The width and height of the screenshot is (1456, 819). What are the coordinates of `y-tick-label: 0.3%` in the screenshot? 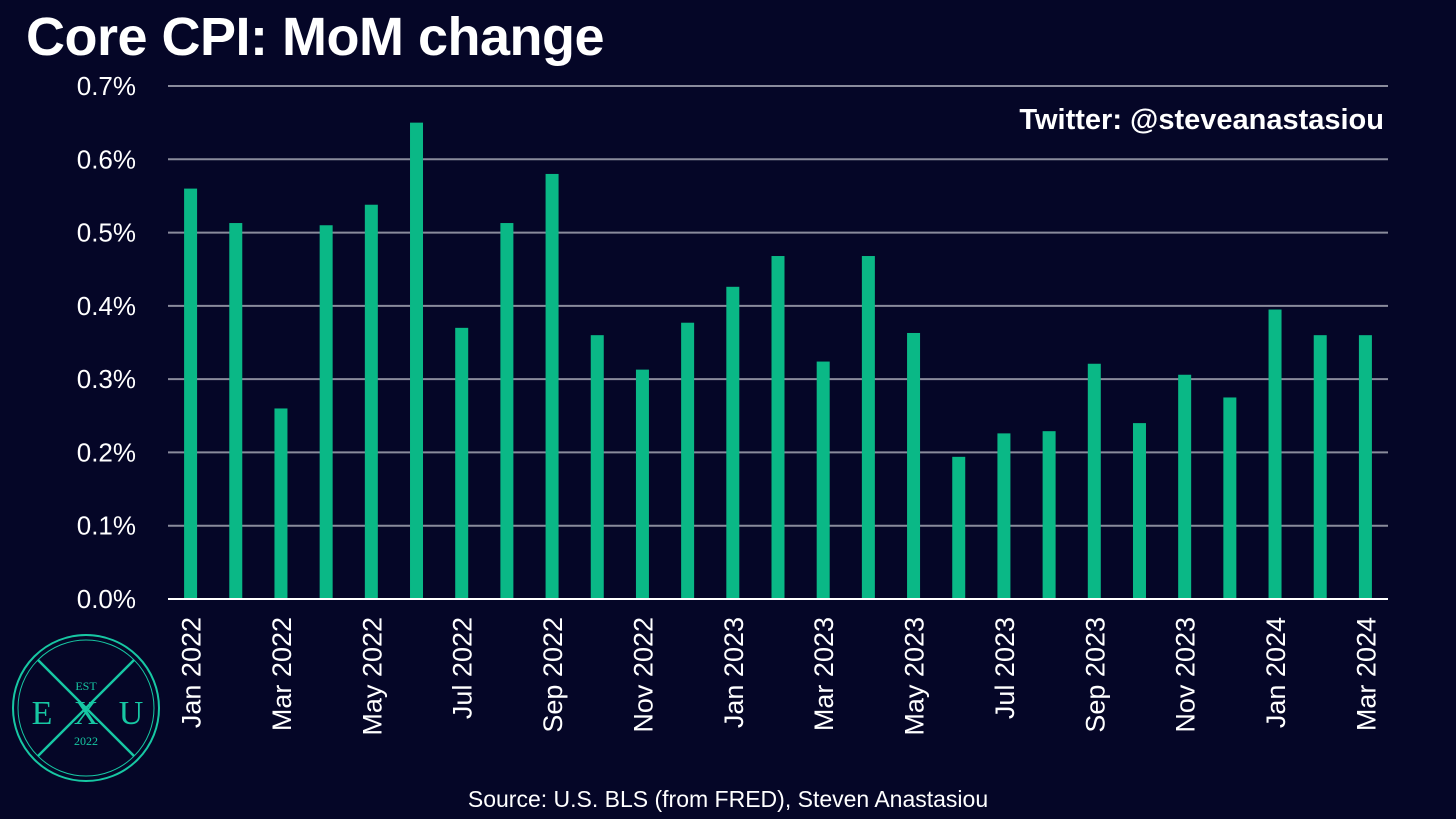 It's located at (106, 379).